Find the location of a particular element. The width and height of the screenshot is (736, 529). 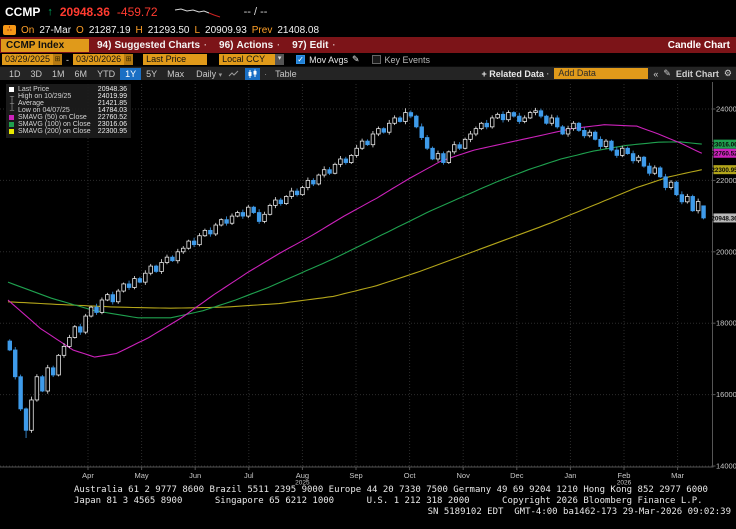

date-to-input: 03/30/2026 is located at coordinates (99, 59).